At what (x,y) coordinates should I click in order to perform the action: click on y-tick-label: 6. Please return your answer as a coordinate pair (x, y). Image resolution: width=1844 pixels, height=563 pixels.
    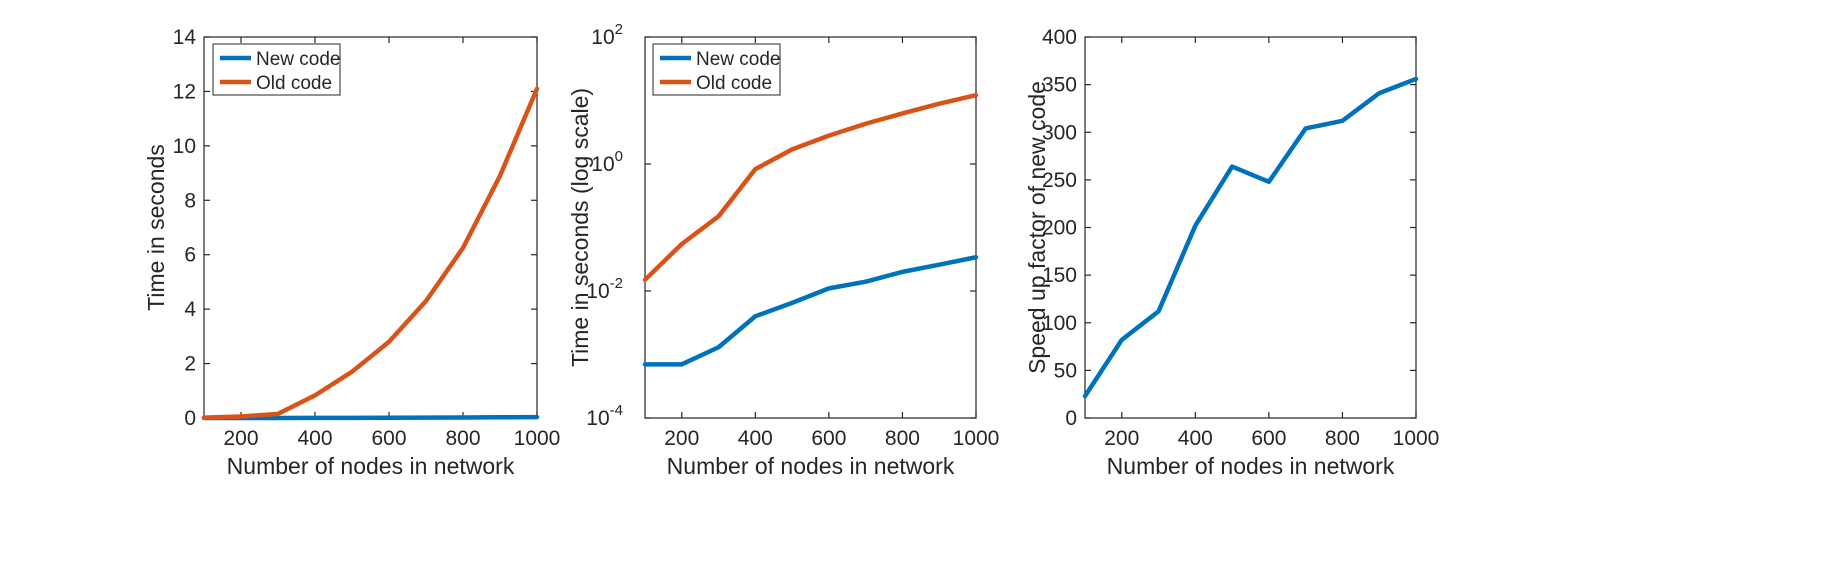
    Looking at the image, I should click on (190, 255).